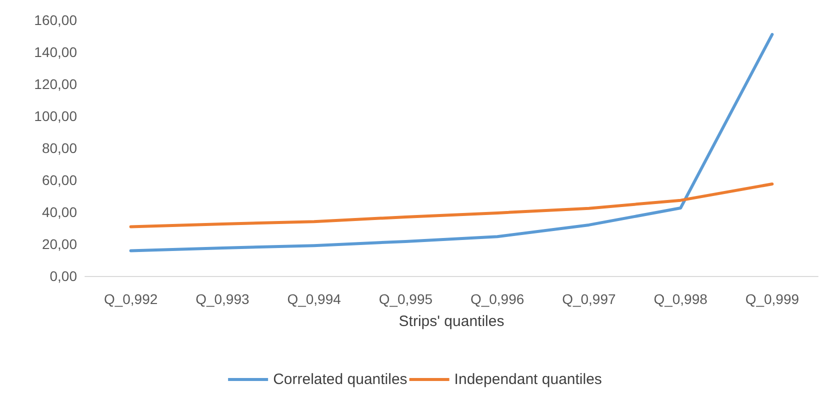 The height and width of the screenshot is (400, 830). Describe the element at coordinates (64, 276) in the screenshot. I see `y-tick-label: 0,00` at that location.